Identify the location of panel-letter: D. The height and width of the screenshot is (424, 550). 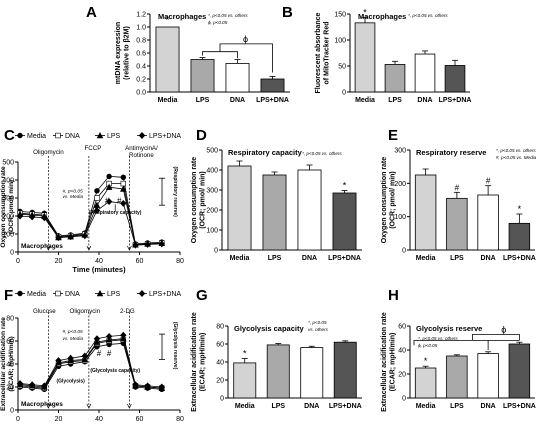
(201, 135).